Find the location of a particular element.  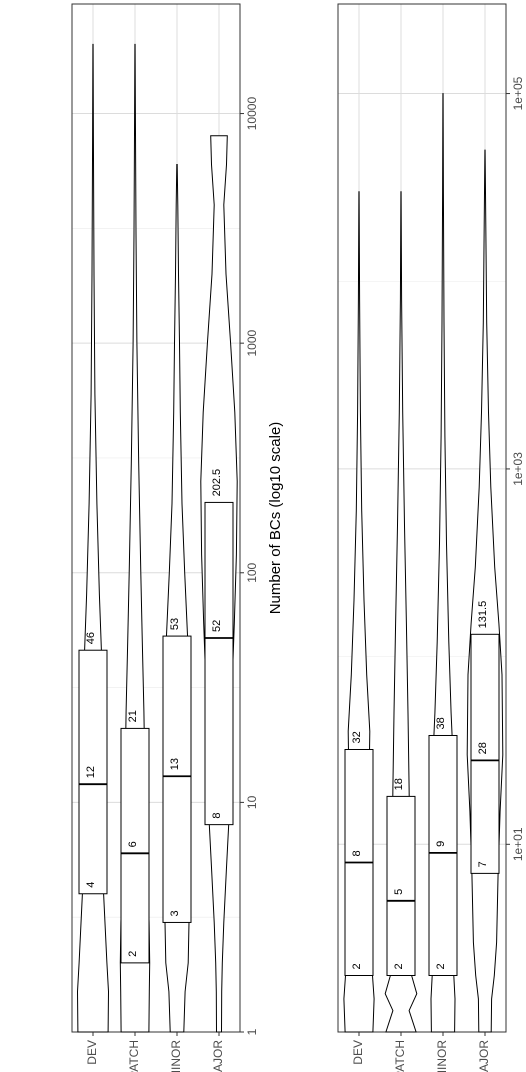

y-tick-label: 10 is located at coordinates (252, 802).